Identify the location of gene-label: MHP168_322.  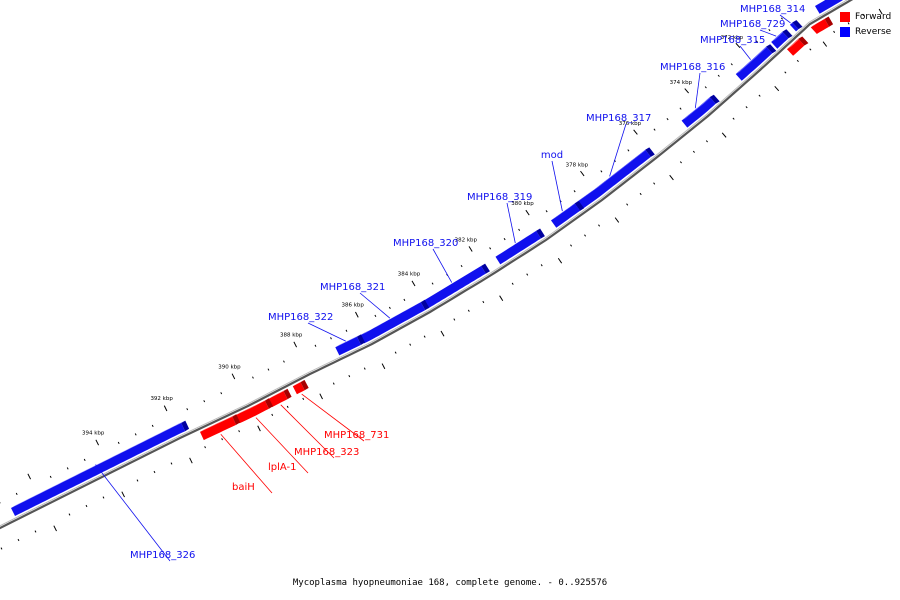
(300, 317).